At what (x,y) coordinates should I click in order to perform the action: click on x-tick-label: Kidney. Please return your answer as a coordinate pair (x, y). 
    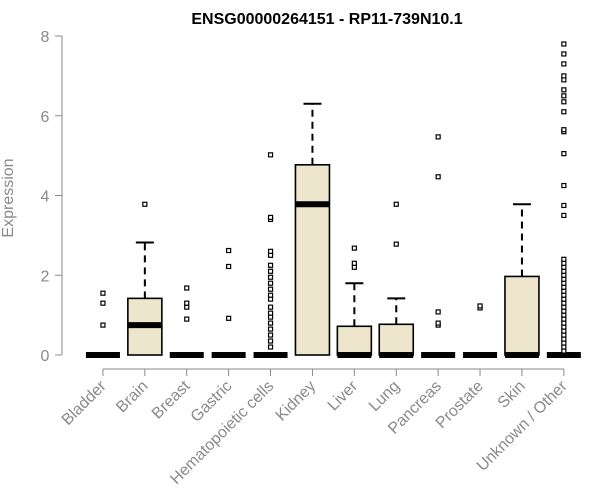
    Looking at the image, I should click on (296, 401).